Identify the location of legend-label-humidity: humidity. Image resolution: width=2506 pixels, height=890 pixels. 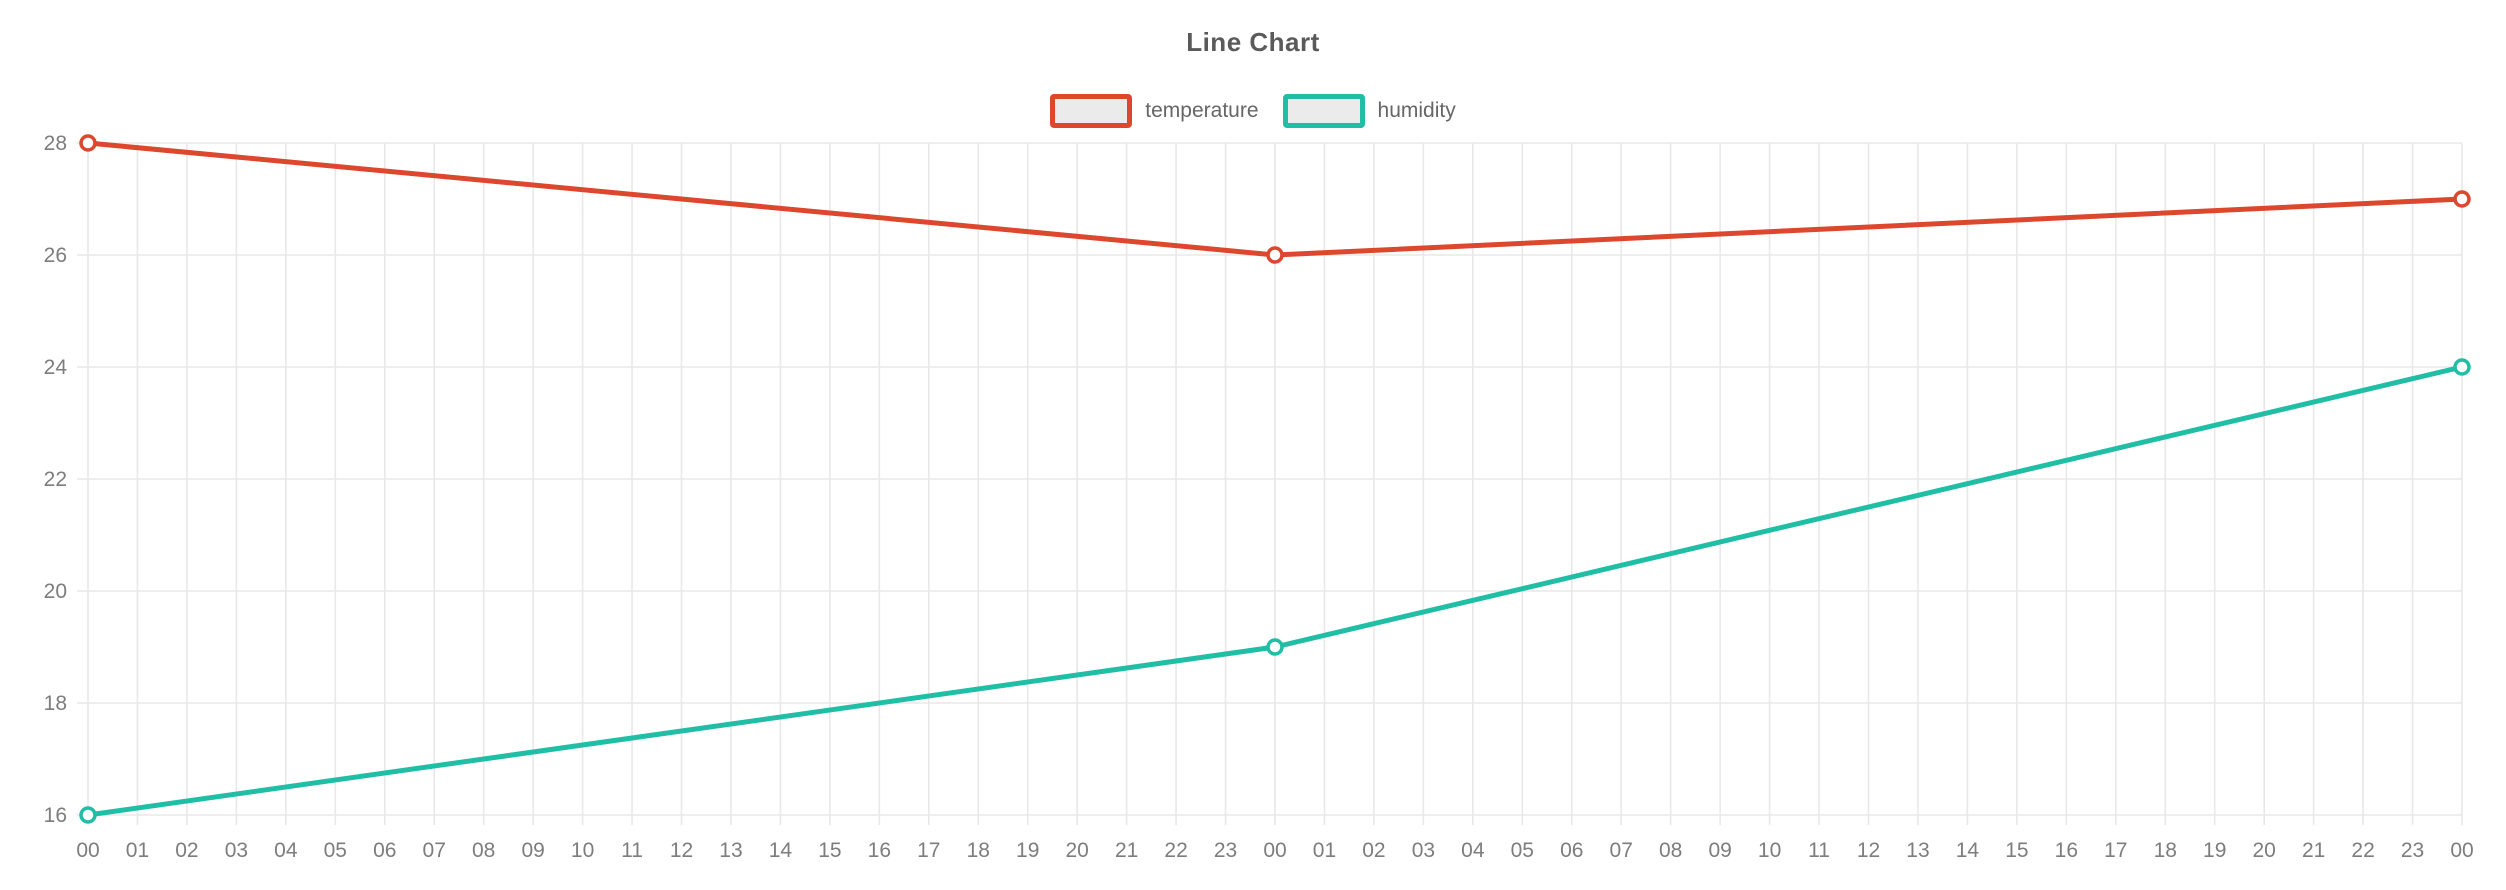
(1416, 110).